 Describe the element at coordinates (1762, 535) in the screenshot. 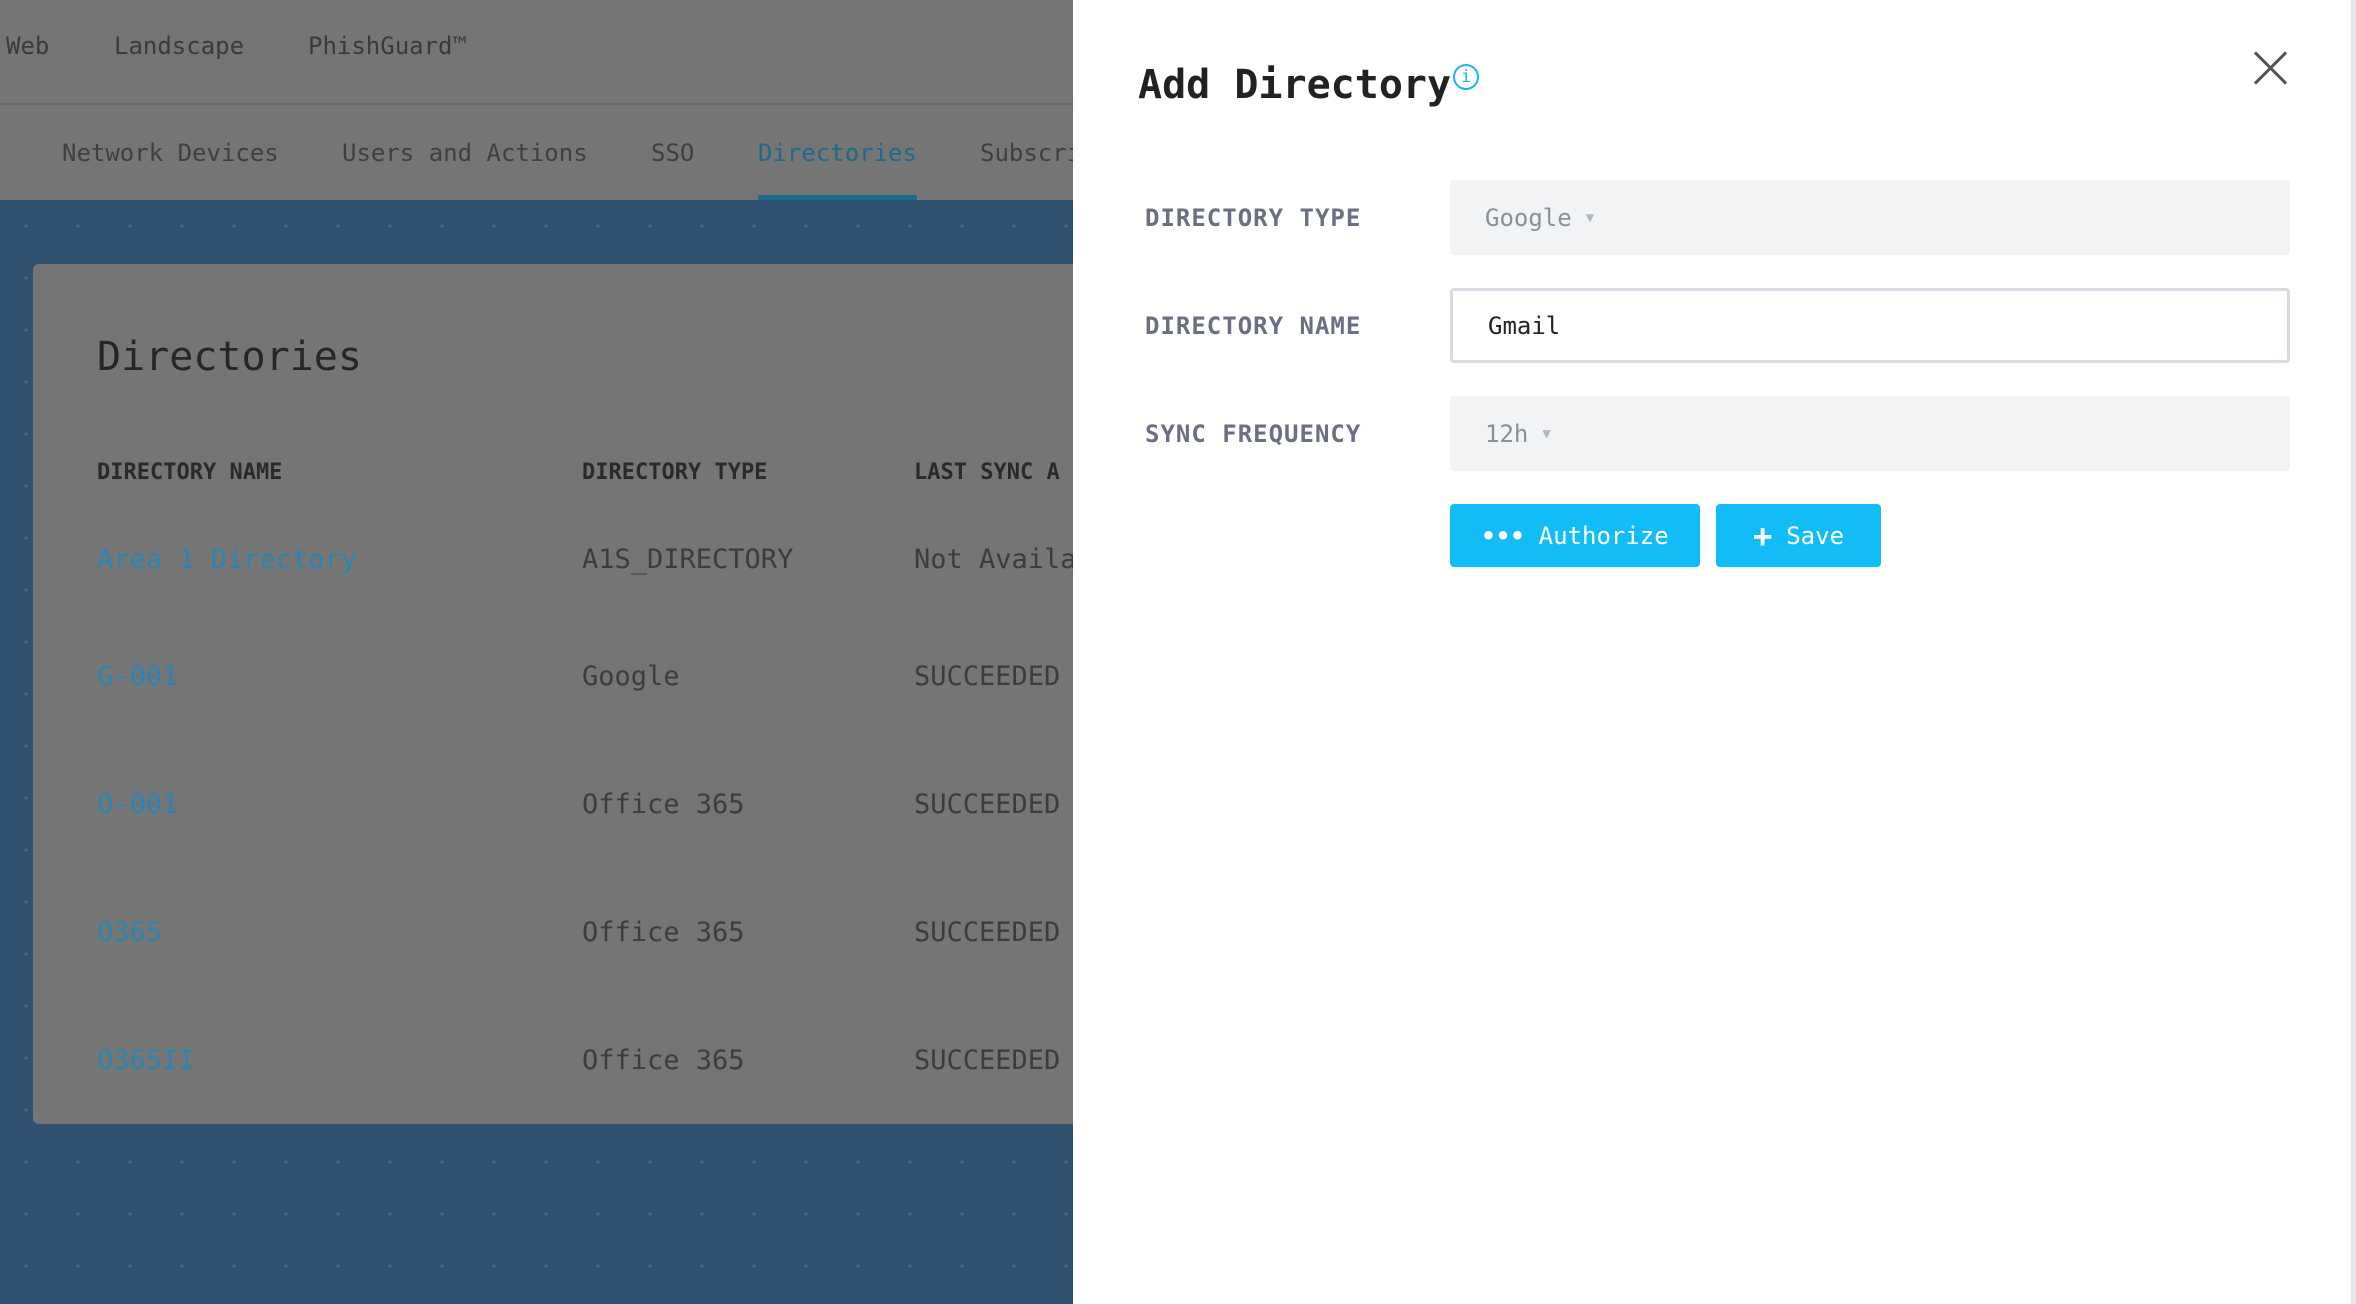

I see `plus-icon: +` at that location.